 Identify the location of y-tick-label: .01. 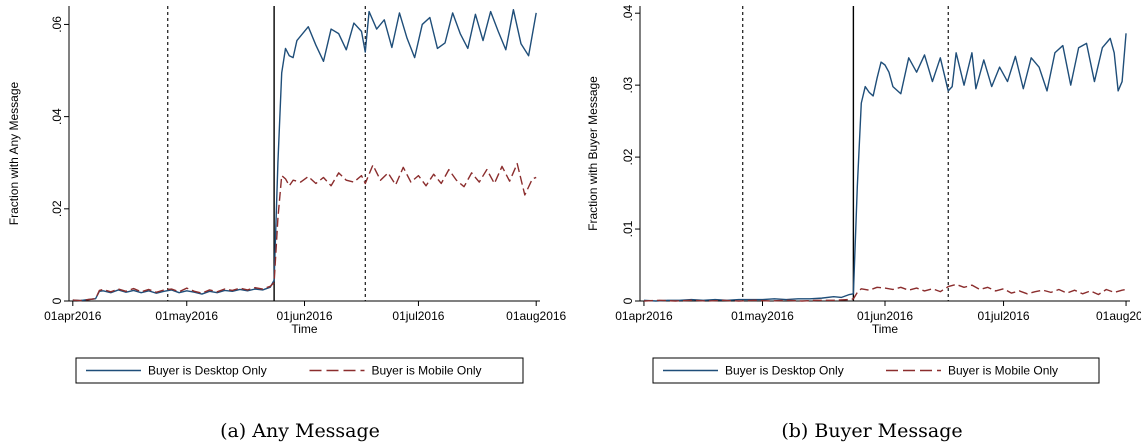
(628, 228).